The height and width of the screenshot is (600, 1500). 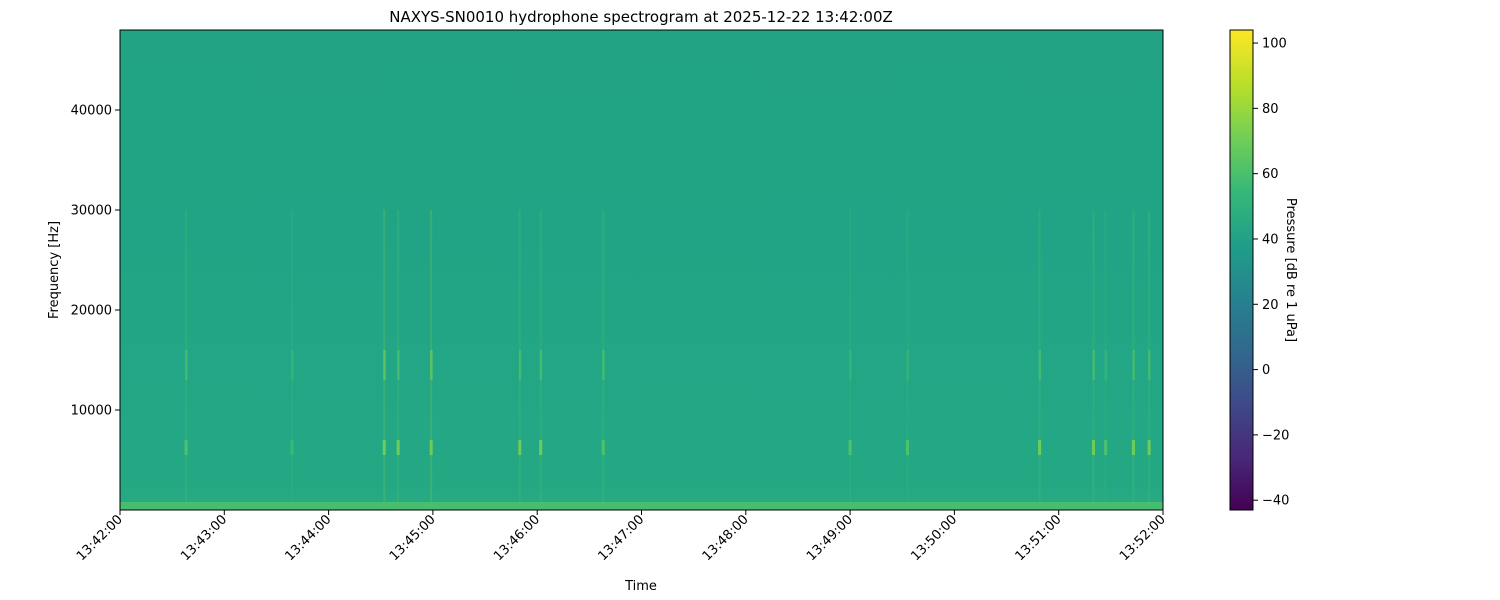 I want to click on x-tick-label: 13:46:00, so click(x=517, y=538).